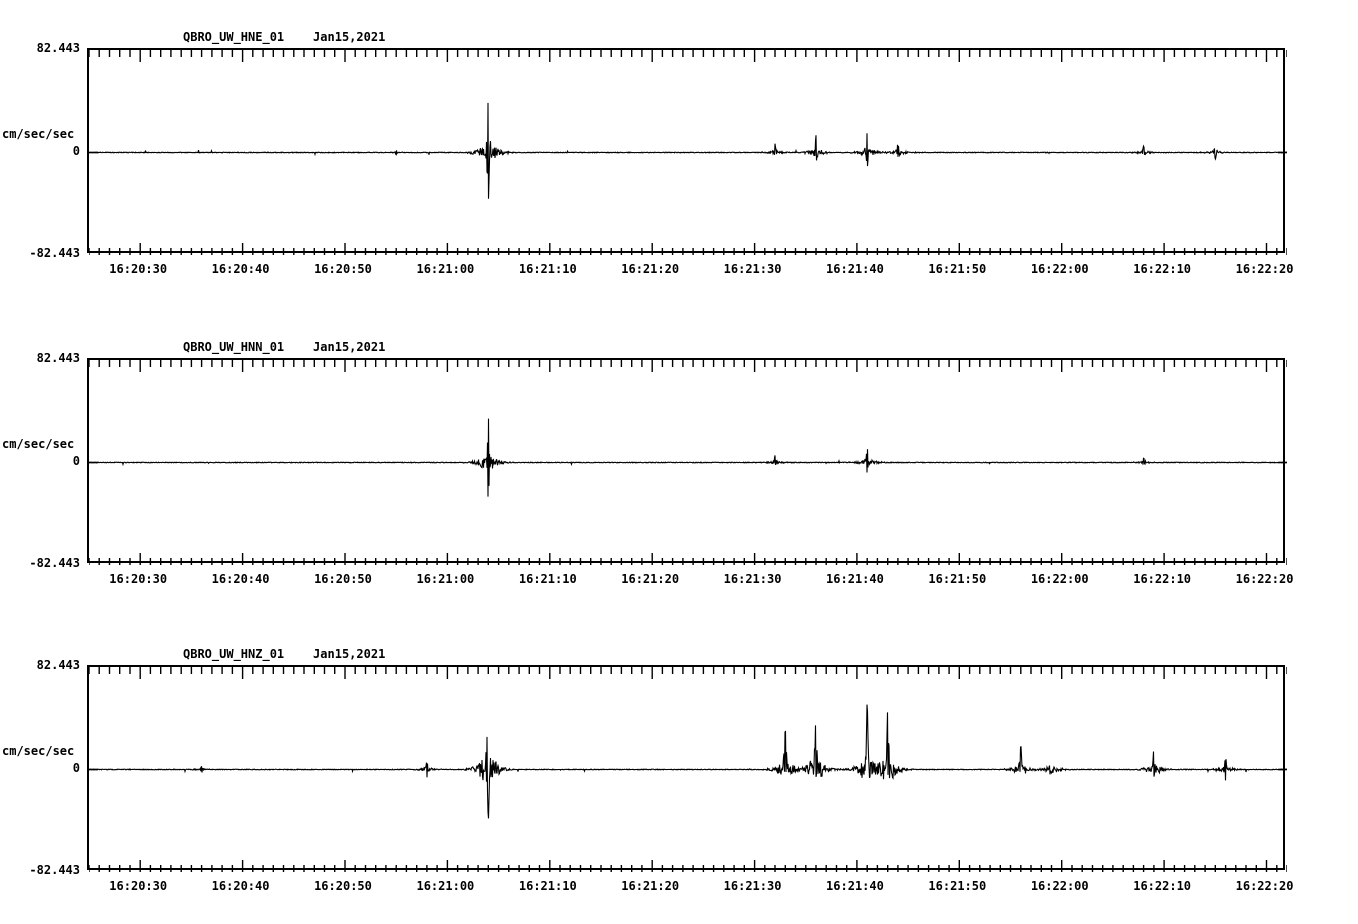 This screenshot has width=1358, height=924. Describe the element at coordinates (76, 460) in the screenshot. I see `y-axis-zero-label-hnn: 0` at that location.